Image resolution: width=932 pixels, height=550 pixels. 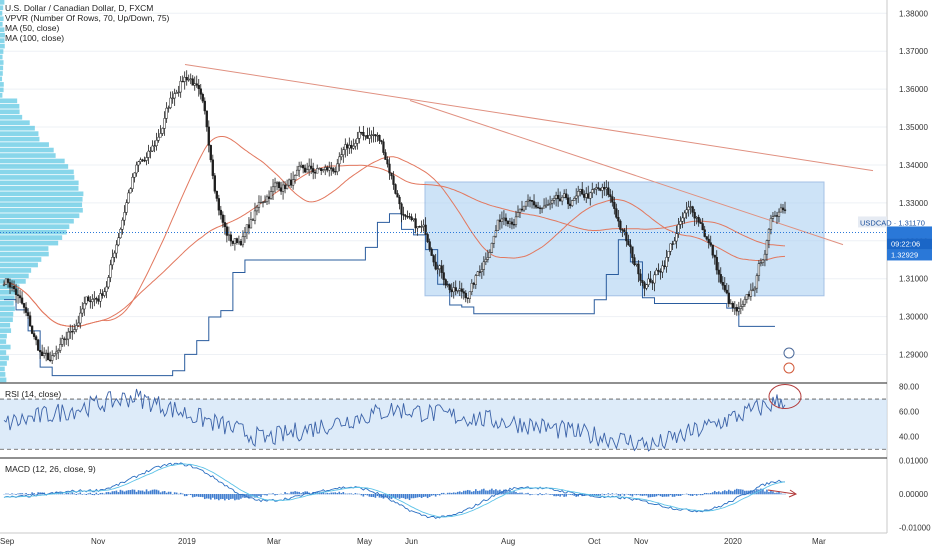 What do you see at coordinates (50, 469) in the screenshot?
I see `macd-label: MACD (12, 26, close, 9)` at bounding box center [50, 469].